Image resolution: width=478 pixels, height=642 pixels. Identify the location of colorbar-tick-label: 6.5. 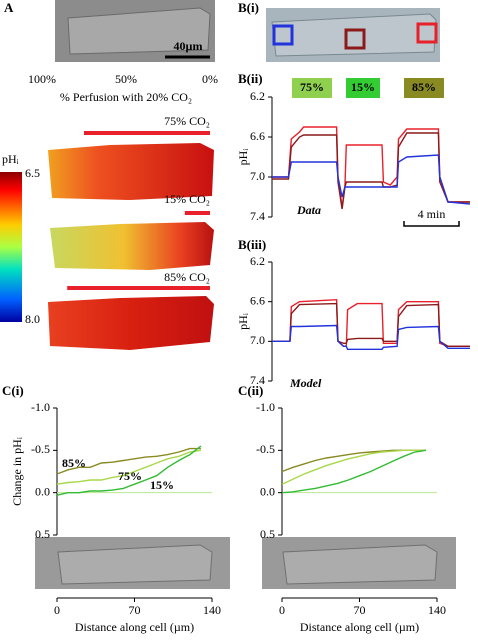
(32, 173).